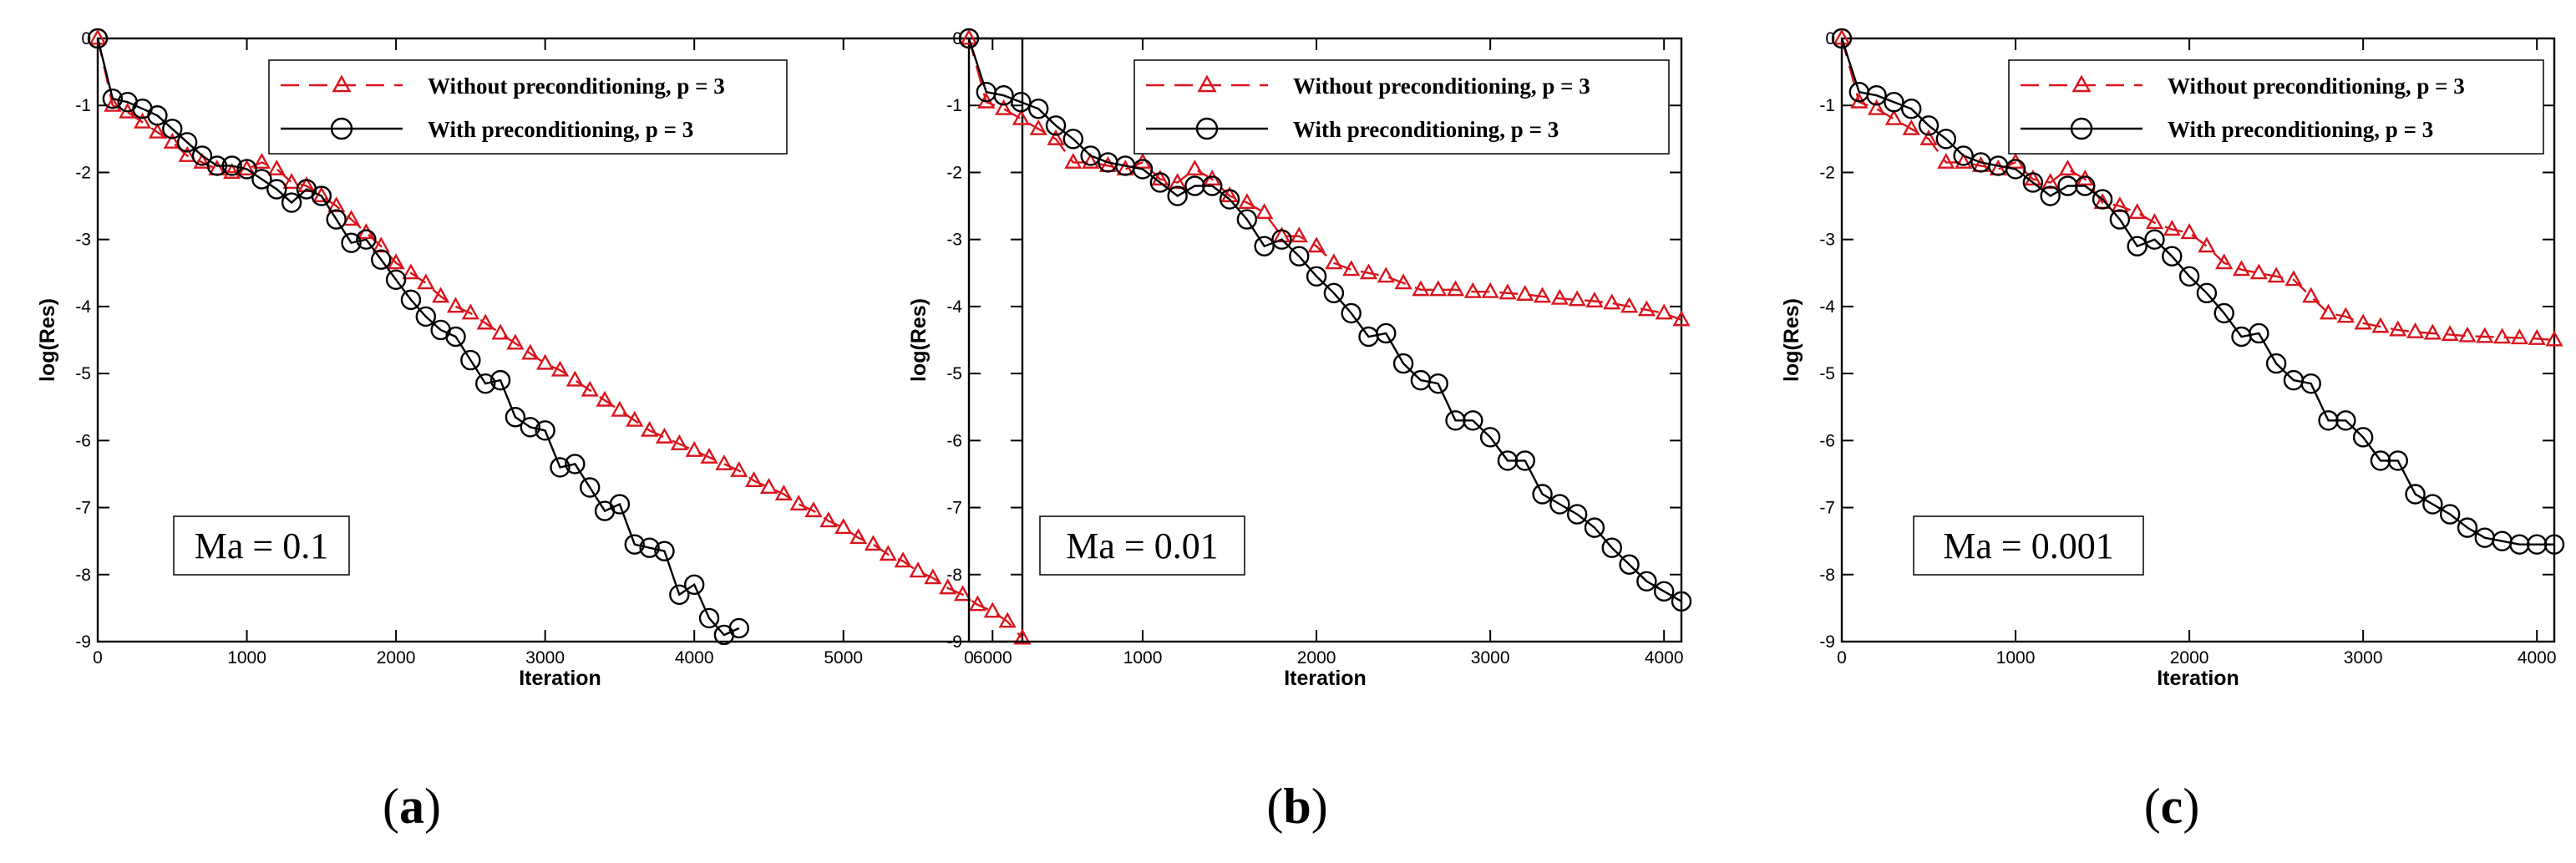  Describe the element at coordinates (342, 83) in the screenshot. I see `legend-triangle-marker` at that location.